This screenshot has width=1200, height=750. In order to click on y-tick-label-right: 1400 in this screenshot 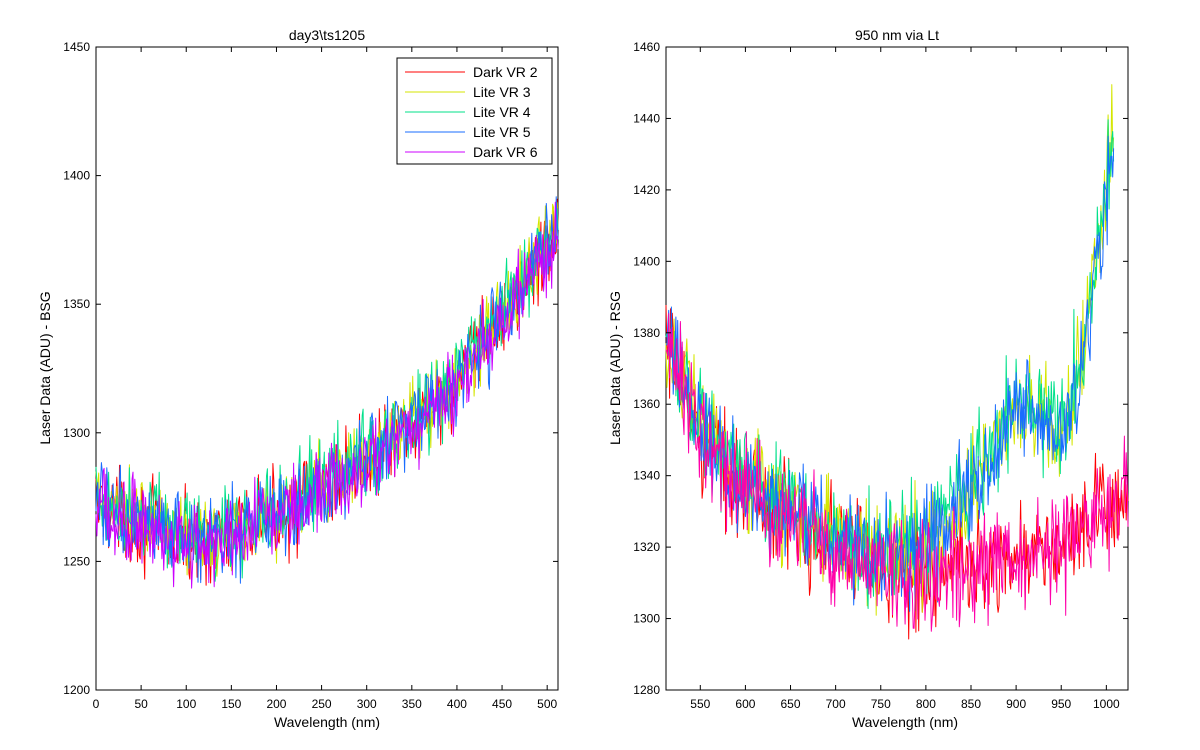, I will do `click(646, 261)`.